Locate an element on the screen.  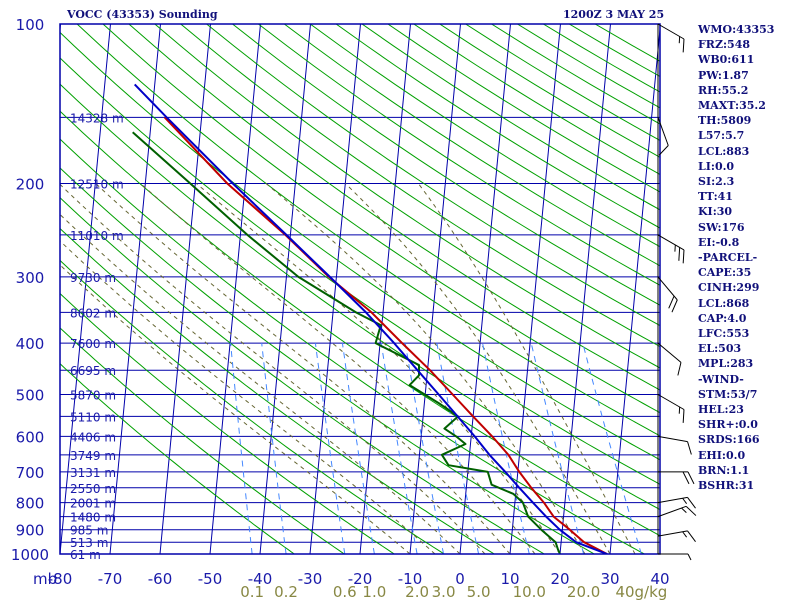
sounding-datetime: 1200Z 3 MAY 25 is located at coordinates (614, 14).